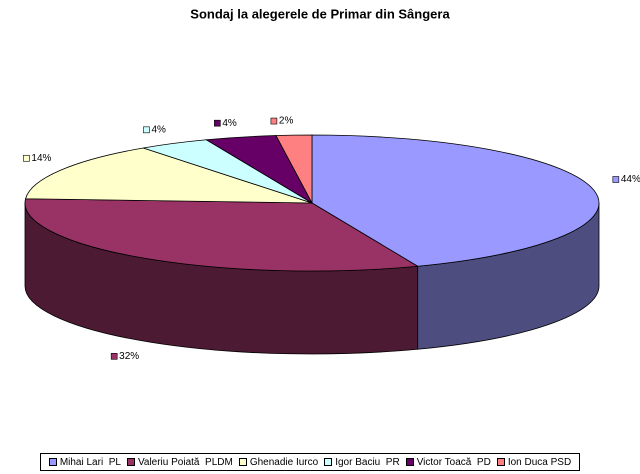 The image size is (640, 474). Describe the element at coordinates (286, 121) in the screenshot. I see `data-label: 2%` at that location.